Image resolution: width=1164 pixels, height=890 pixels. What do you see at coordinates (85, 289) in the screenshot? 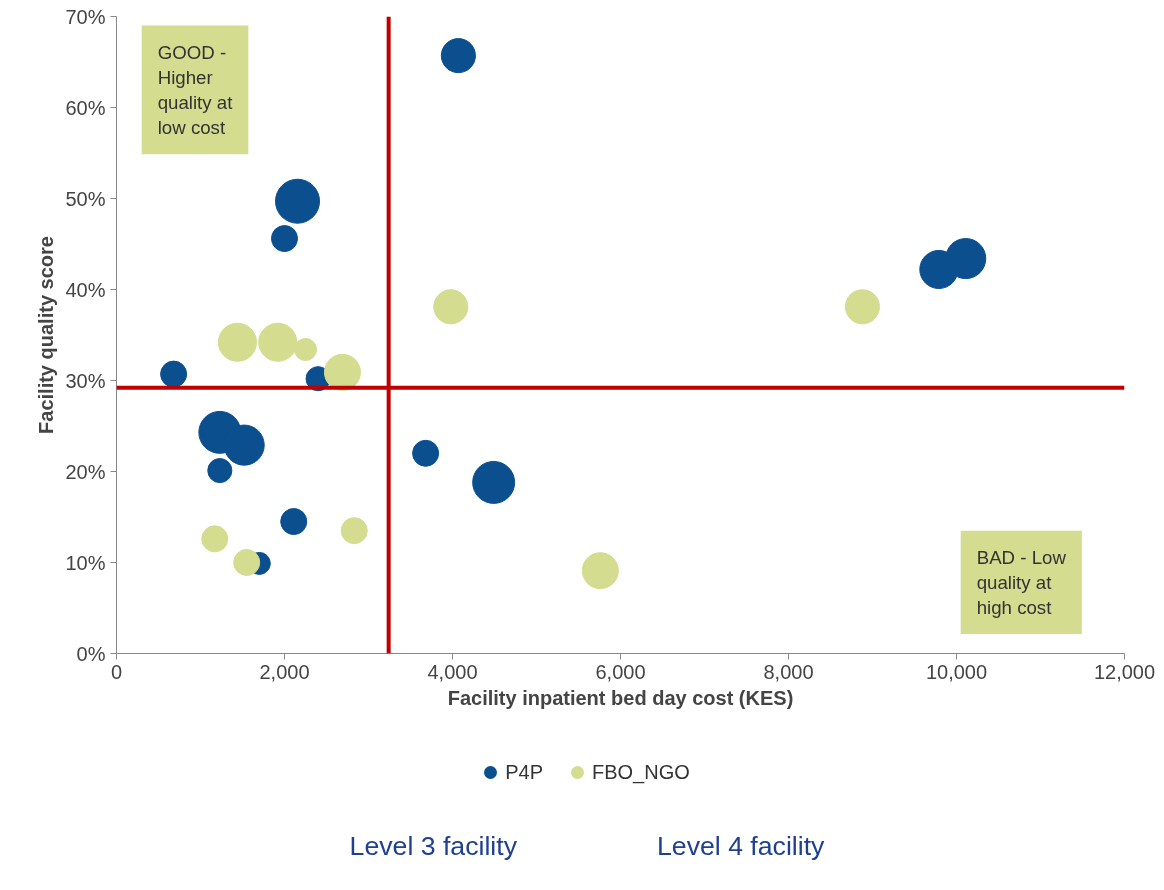
I see `y-tick-label: 40%` at bounding box center [85, 289].